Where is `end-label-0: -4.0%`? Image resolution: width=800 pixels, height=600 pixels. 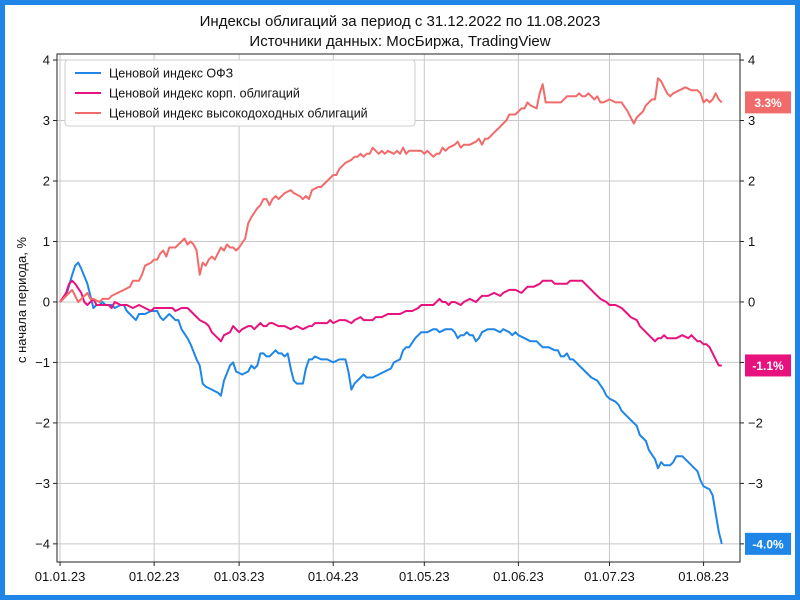
end-label-0: -4.0% is located at coordinates (768, 544).